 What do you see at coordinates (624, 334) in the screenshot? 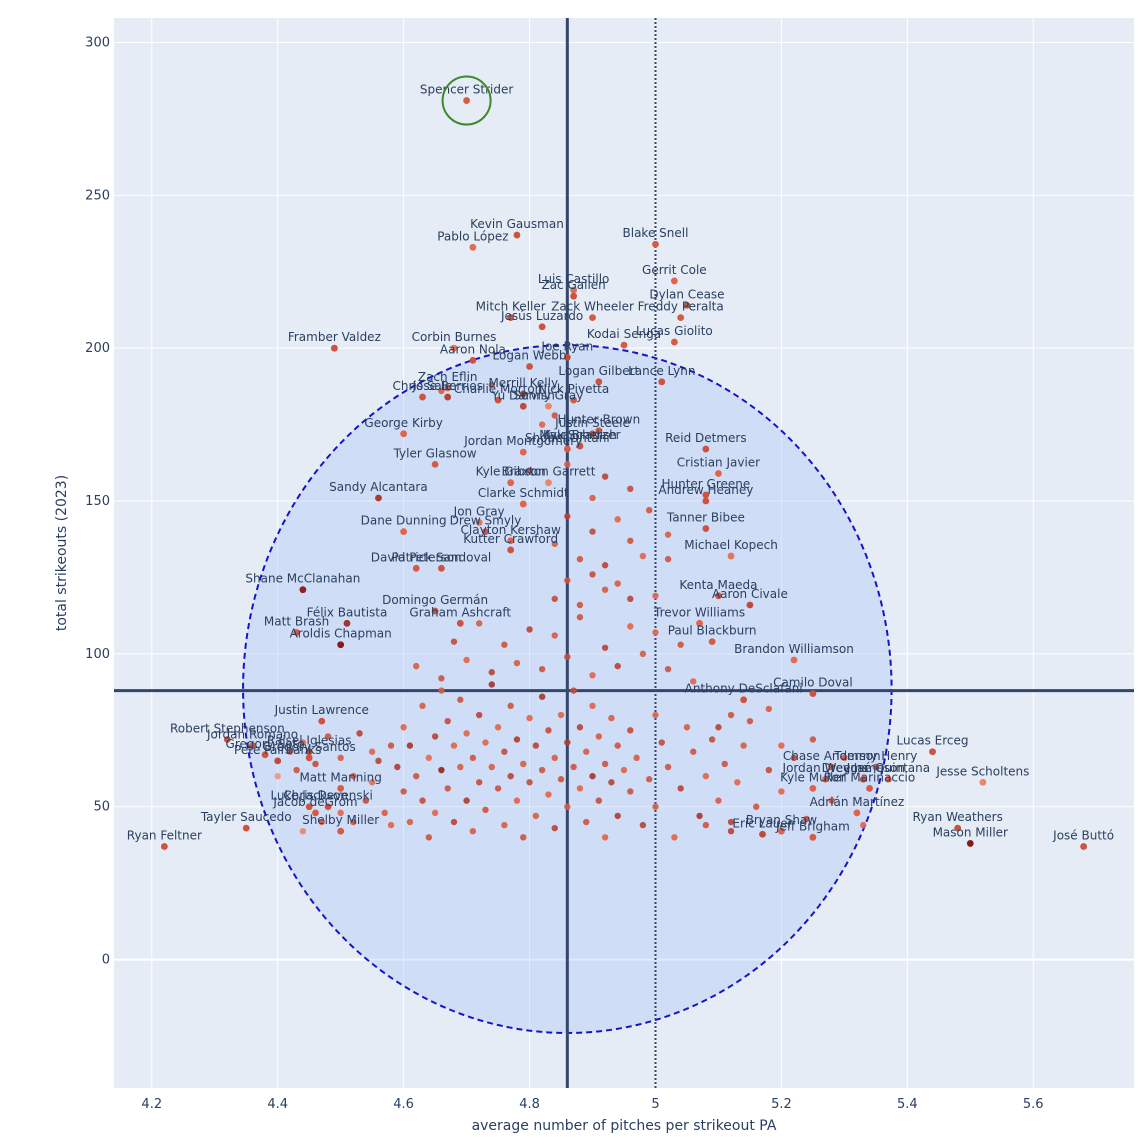
I see `point-label: Kodai Senga` at bounding box center [624, 334].